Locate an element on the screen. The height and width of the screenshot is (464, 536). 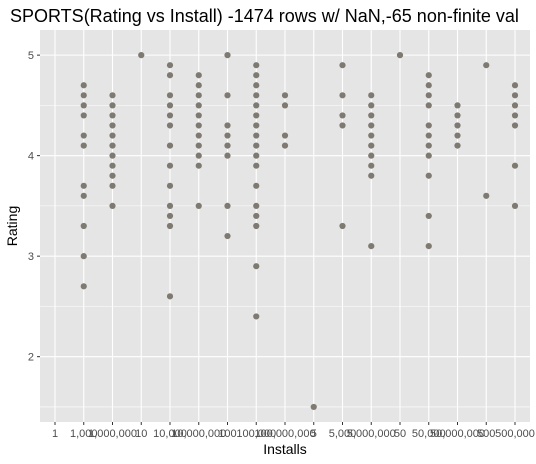
x-tick-label: 5,000 is located at coordinates (343, 434).